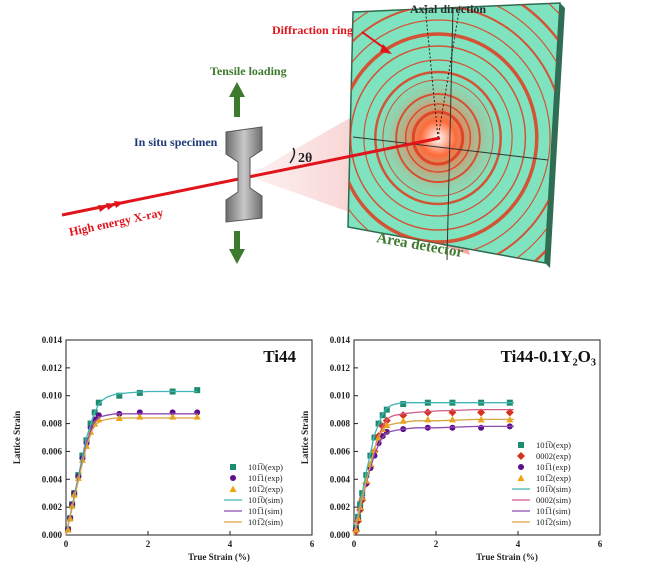 Image resolution: width=650 pixels, height=577 pixels. I want to click on chart-title: Ti44, so click(279, 356).